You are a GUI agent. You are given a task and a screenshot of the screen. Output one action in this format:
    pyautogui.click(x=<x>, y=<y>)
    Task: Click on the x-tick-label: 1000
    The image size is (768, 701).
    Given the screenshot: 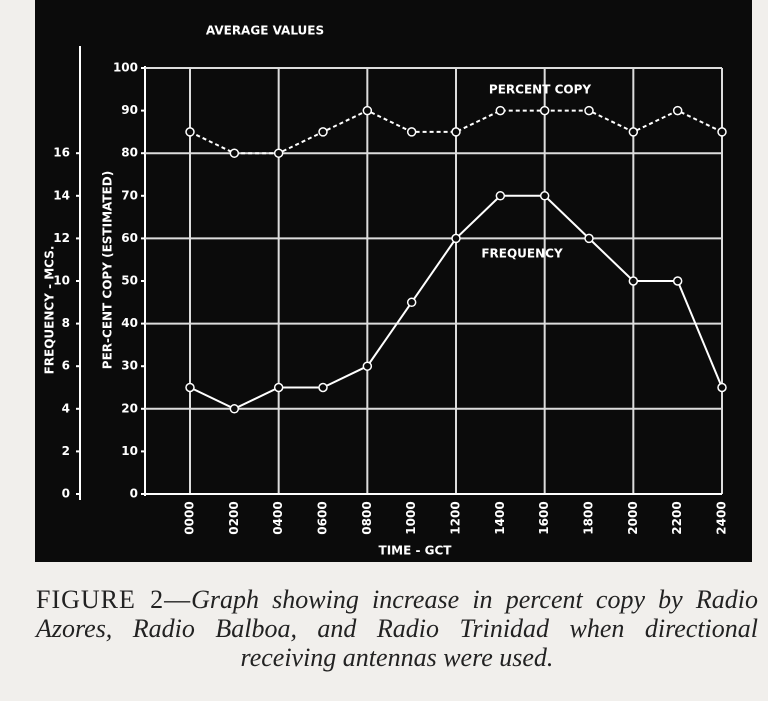 What is the action you would take?
    pyautogui.click(x=411, y=517)
    